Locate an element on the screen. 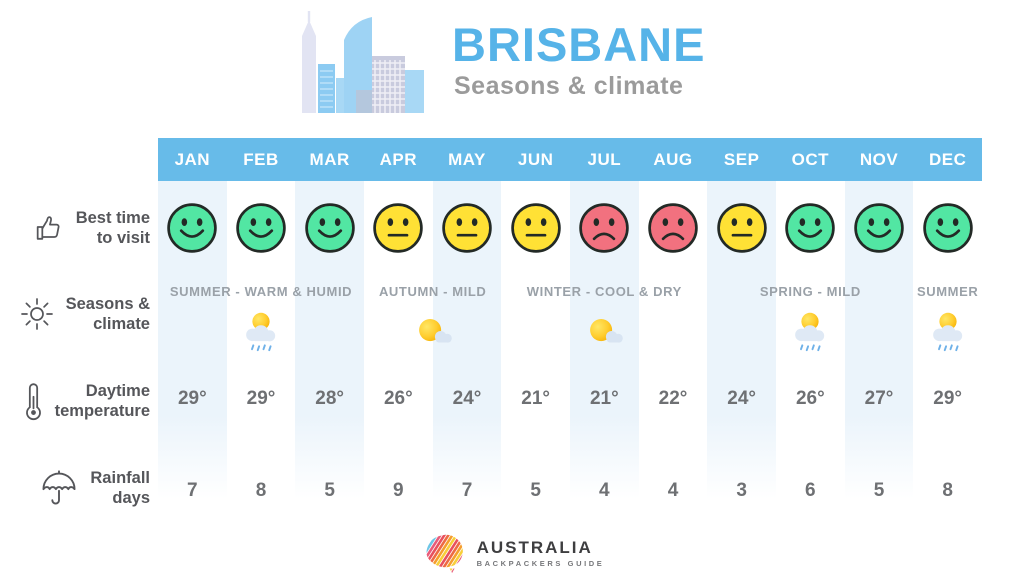 This screenshot has height=587, width=1024. best-time-face-oct is located at coordinates (810, 228).